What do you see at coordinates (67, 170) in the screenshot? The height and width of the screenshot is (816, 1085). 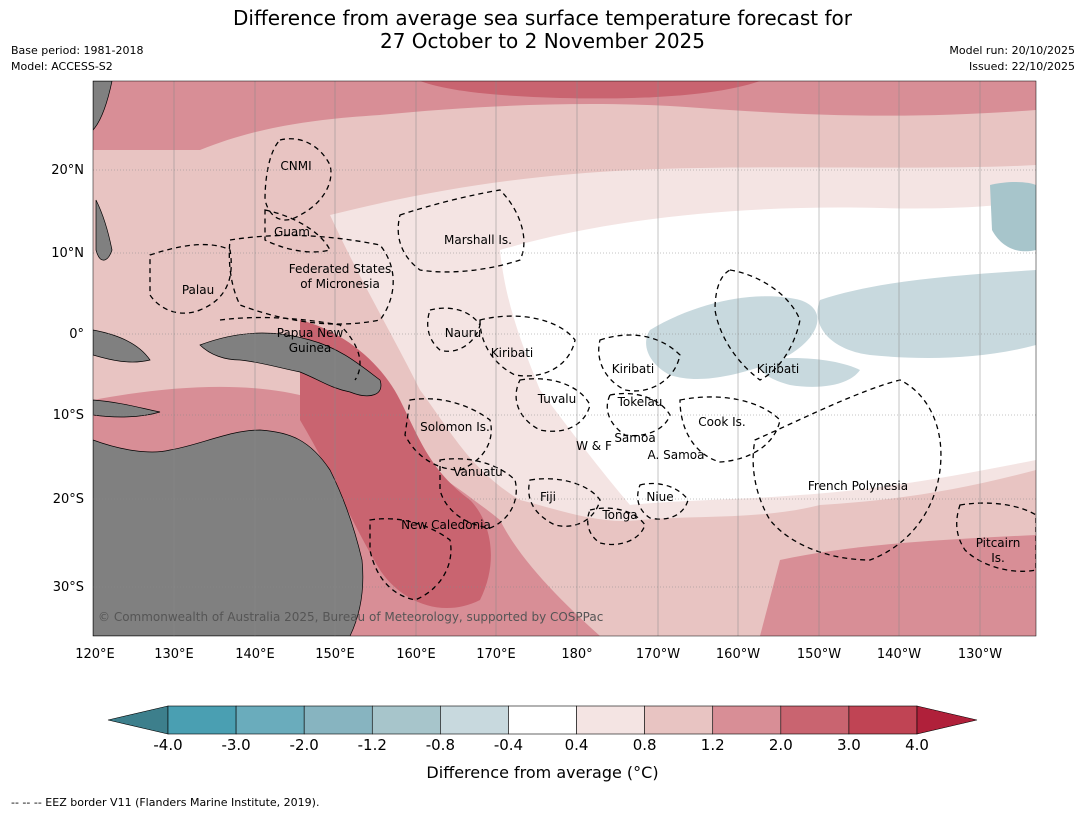 I see `lat-label: 20°N` at bounding box center [67, 170].